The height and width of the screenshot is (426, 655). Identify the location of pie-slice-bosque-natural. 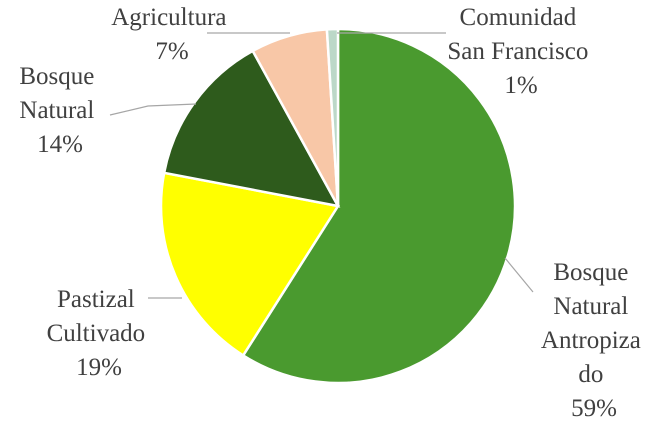
(251, 128).